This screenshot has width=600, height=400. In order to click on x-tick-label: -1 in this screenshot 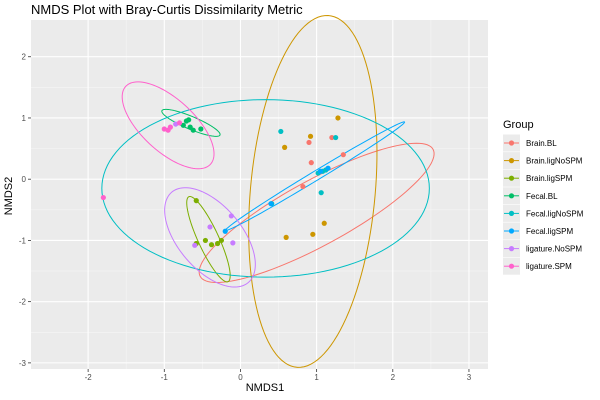, I will do `click(165, 377)`.